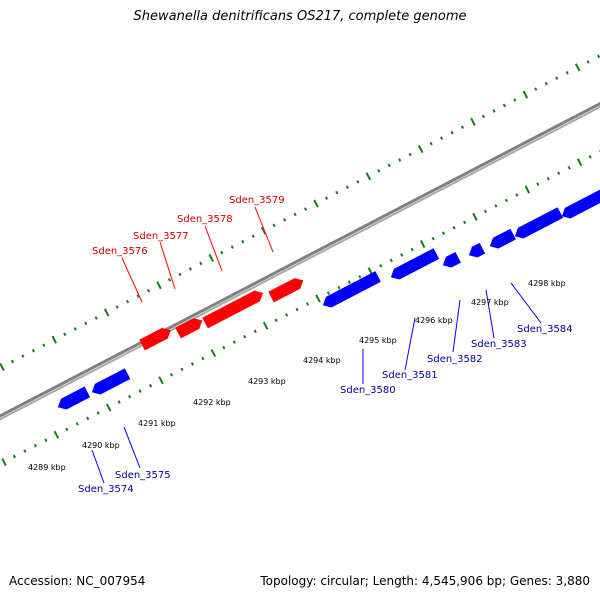 This screenshot has width=600, height=600. I want to click on scale-label: 4298 kbp, so click(547, 283).